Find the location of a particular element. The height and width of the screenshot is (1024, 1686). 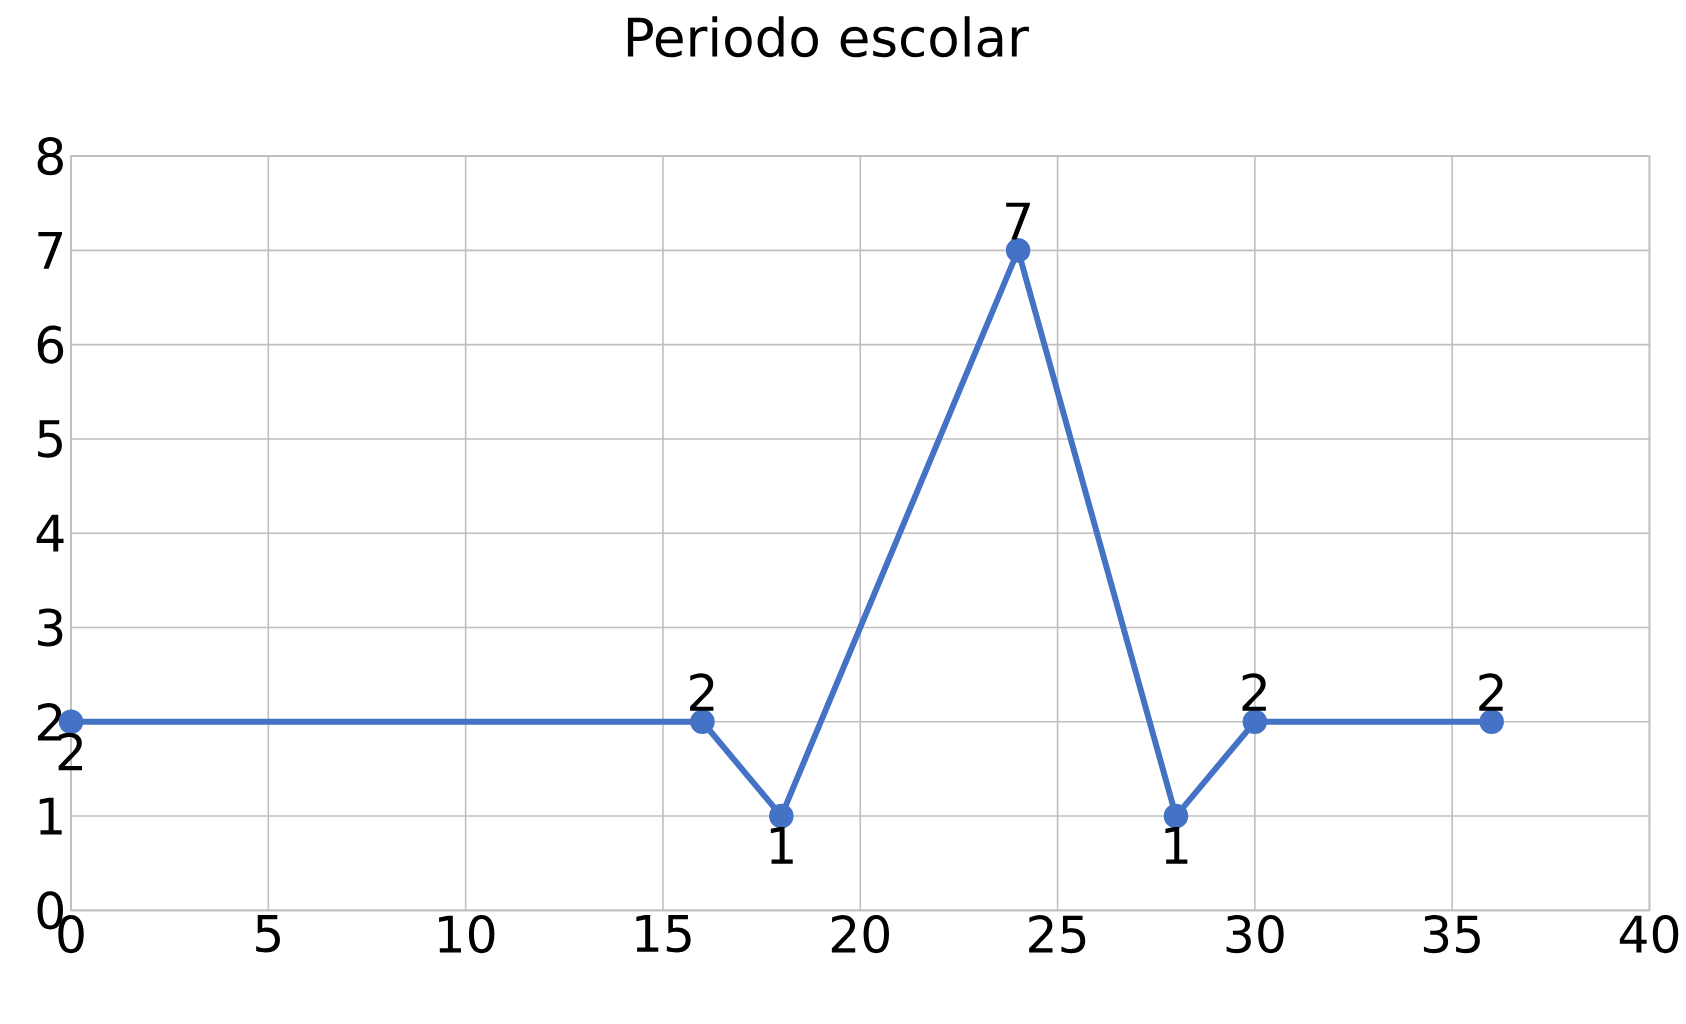

x-tick-label: 20 is located at coordinates (860, 934).